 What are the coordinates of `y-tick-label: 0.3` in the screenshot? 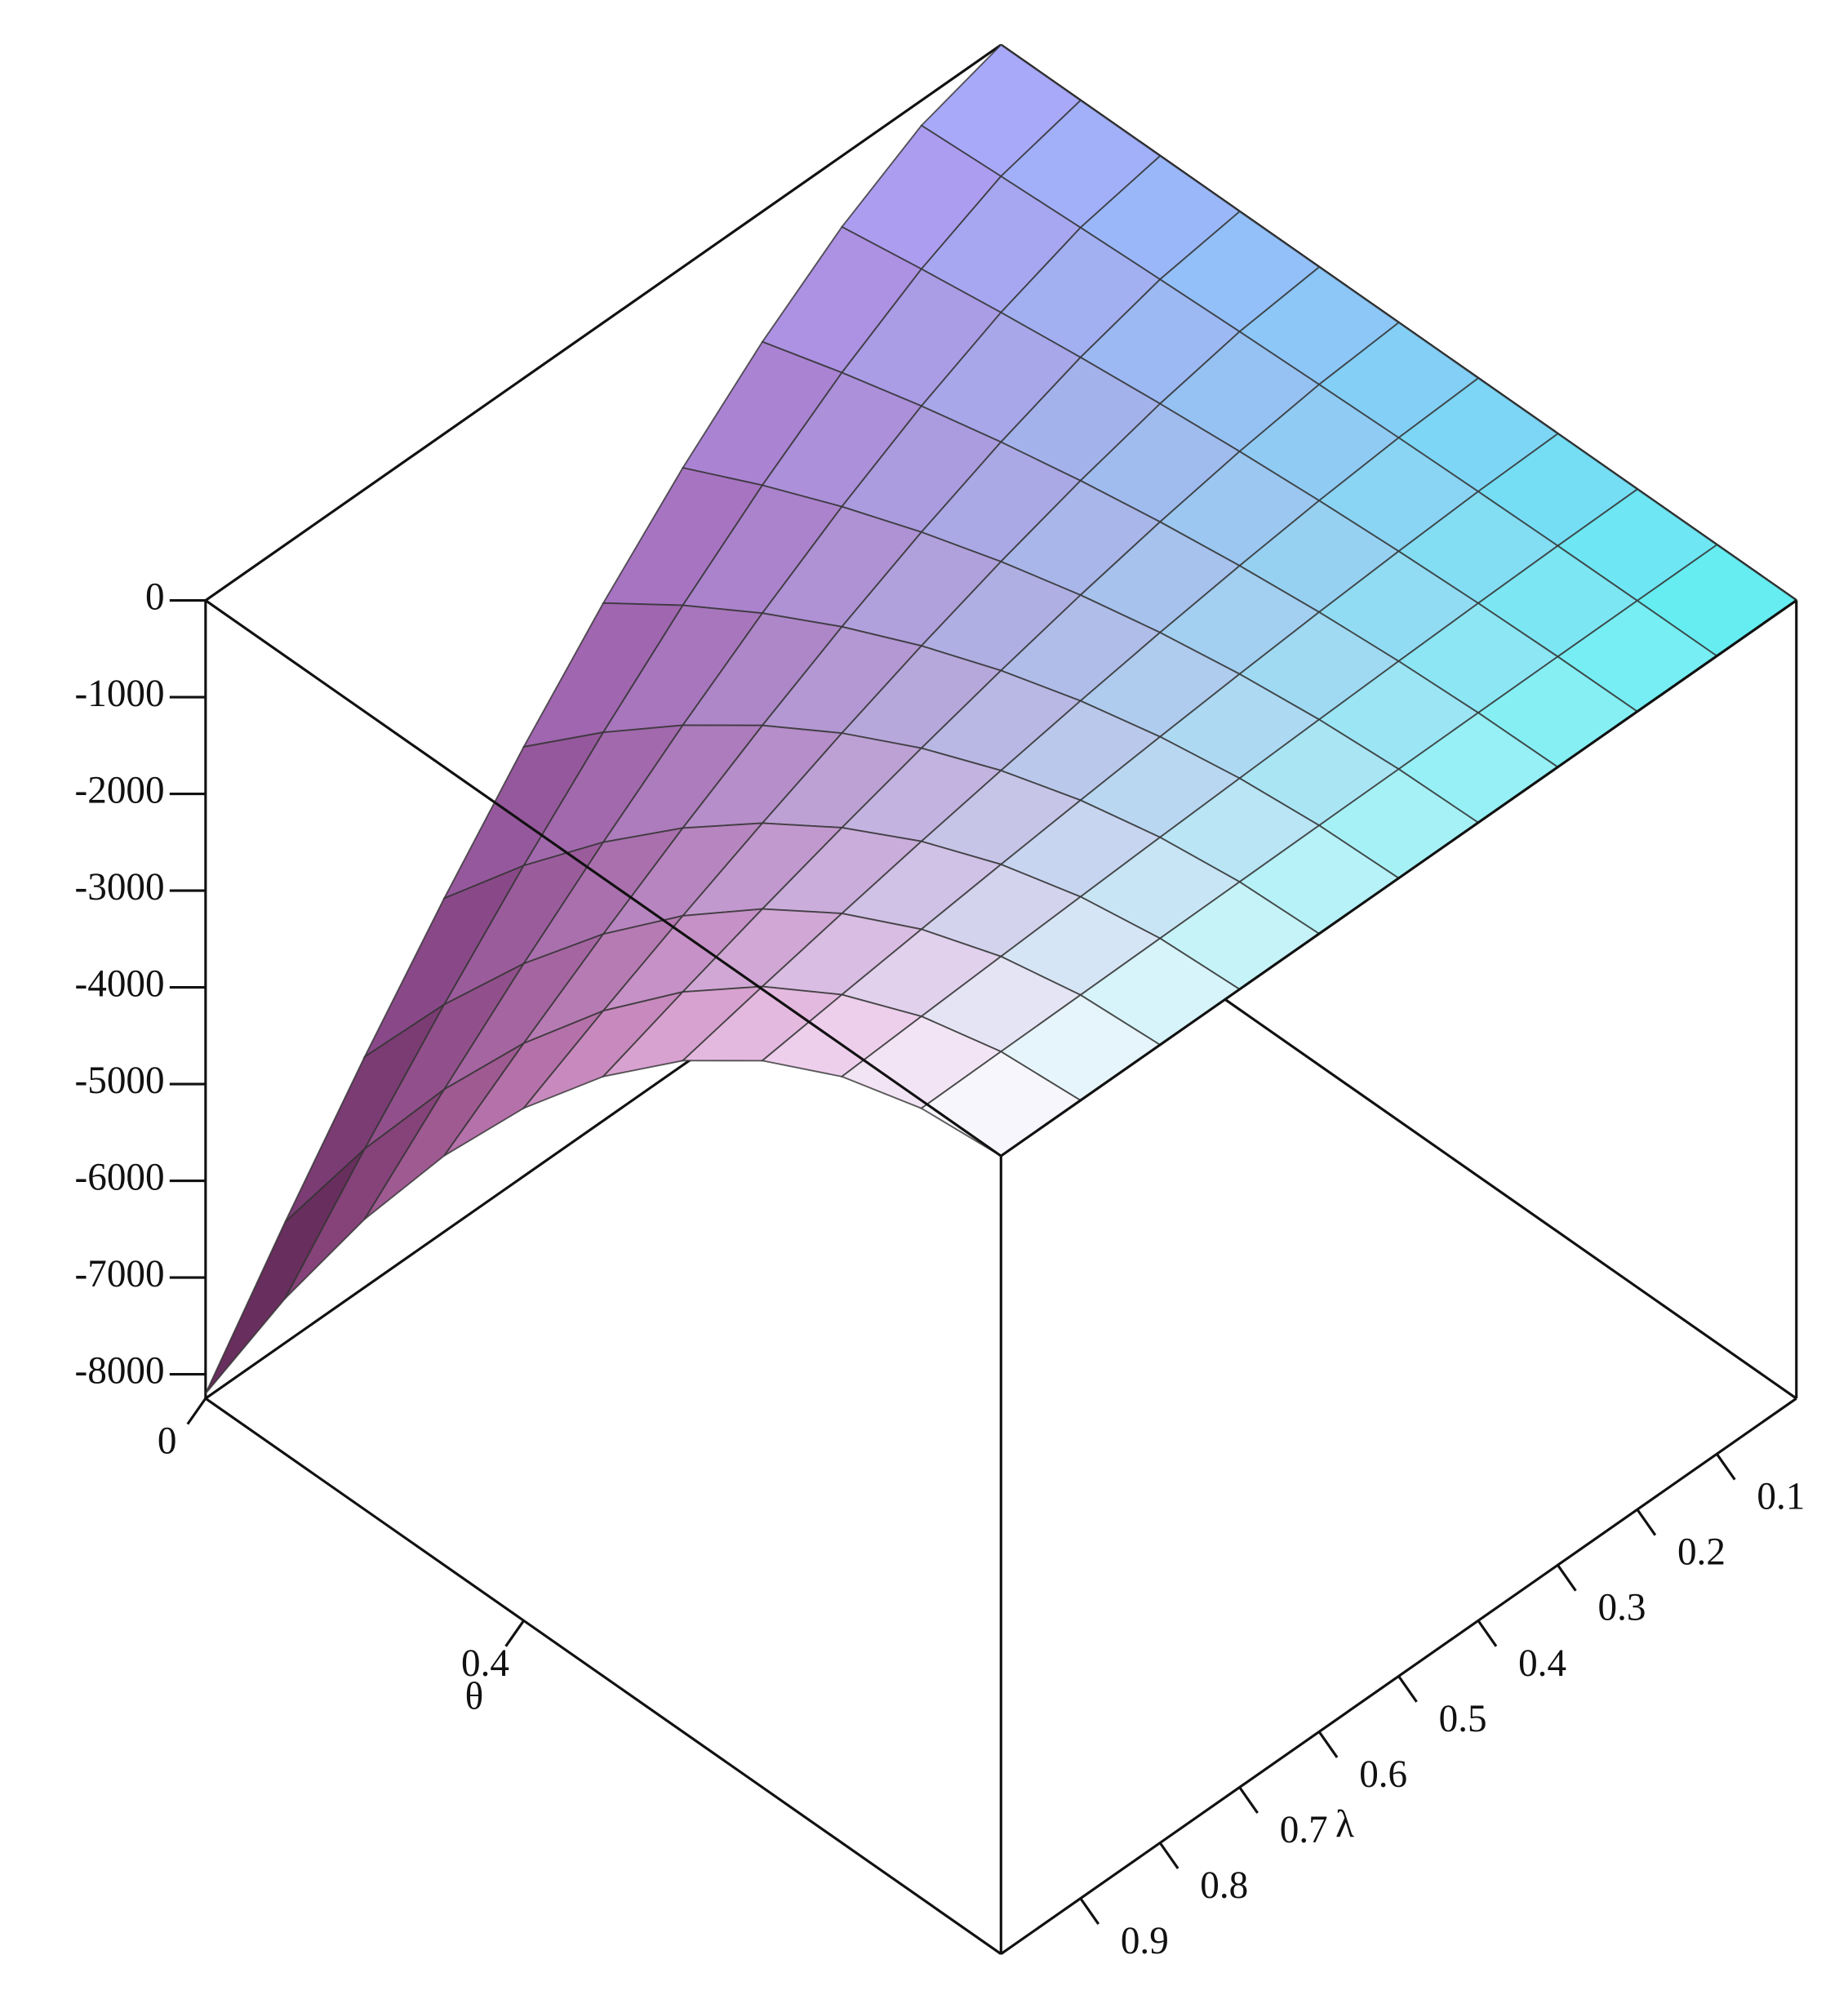 It's located at (1622, 1608).